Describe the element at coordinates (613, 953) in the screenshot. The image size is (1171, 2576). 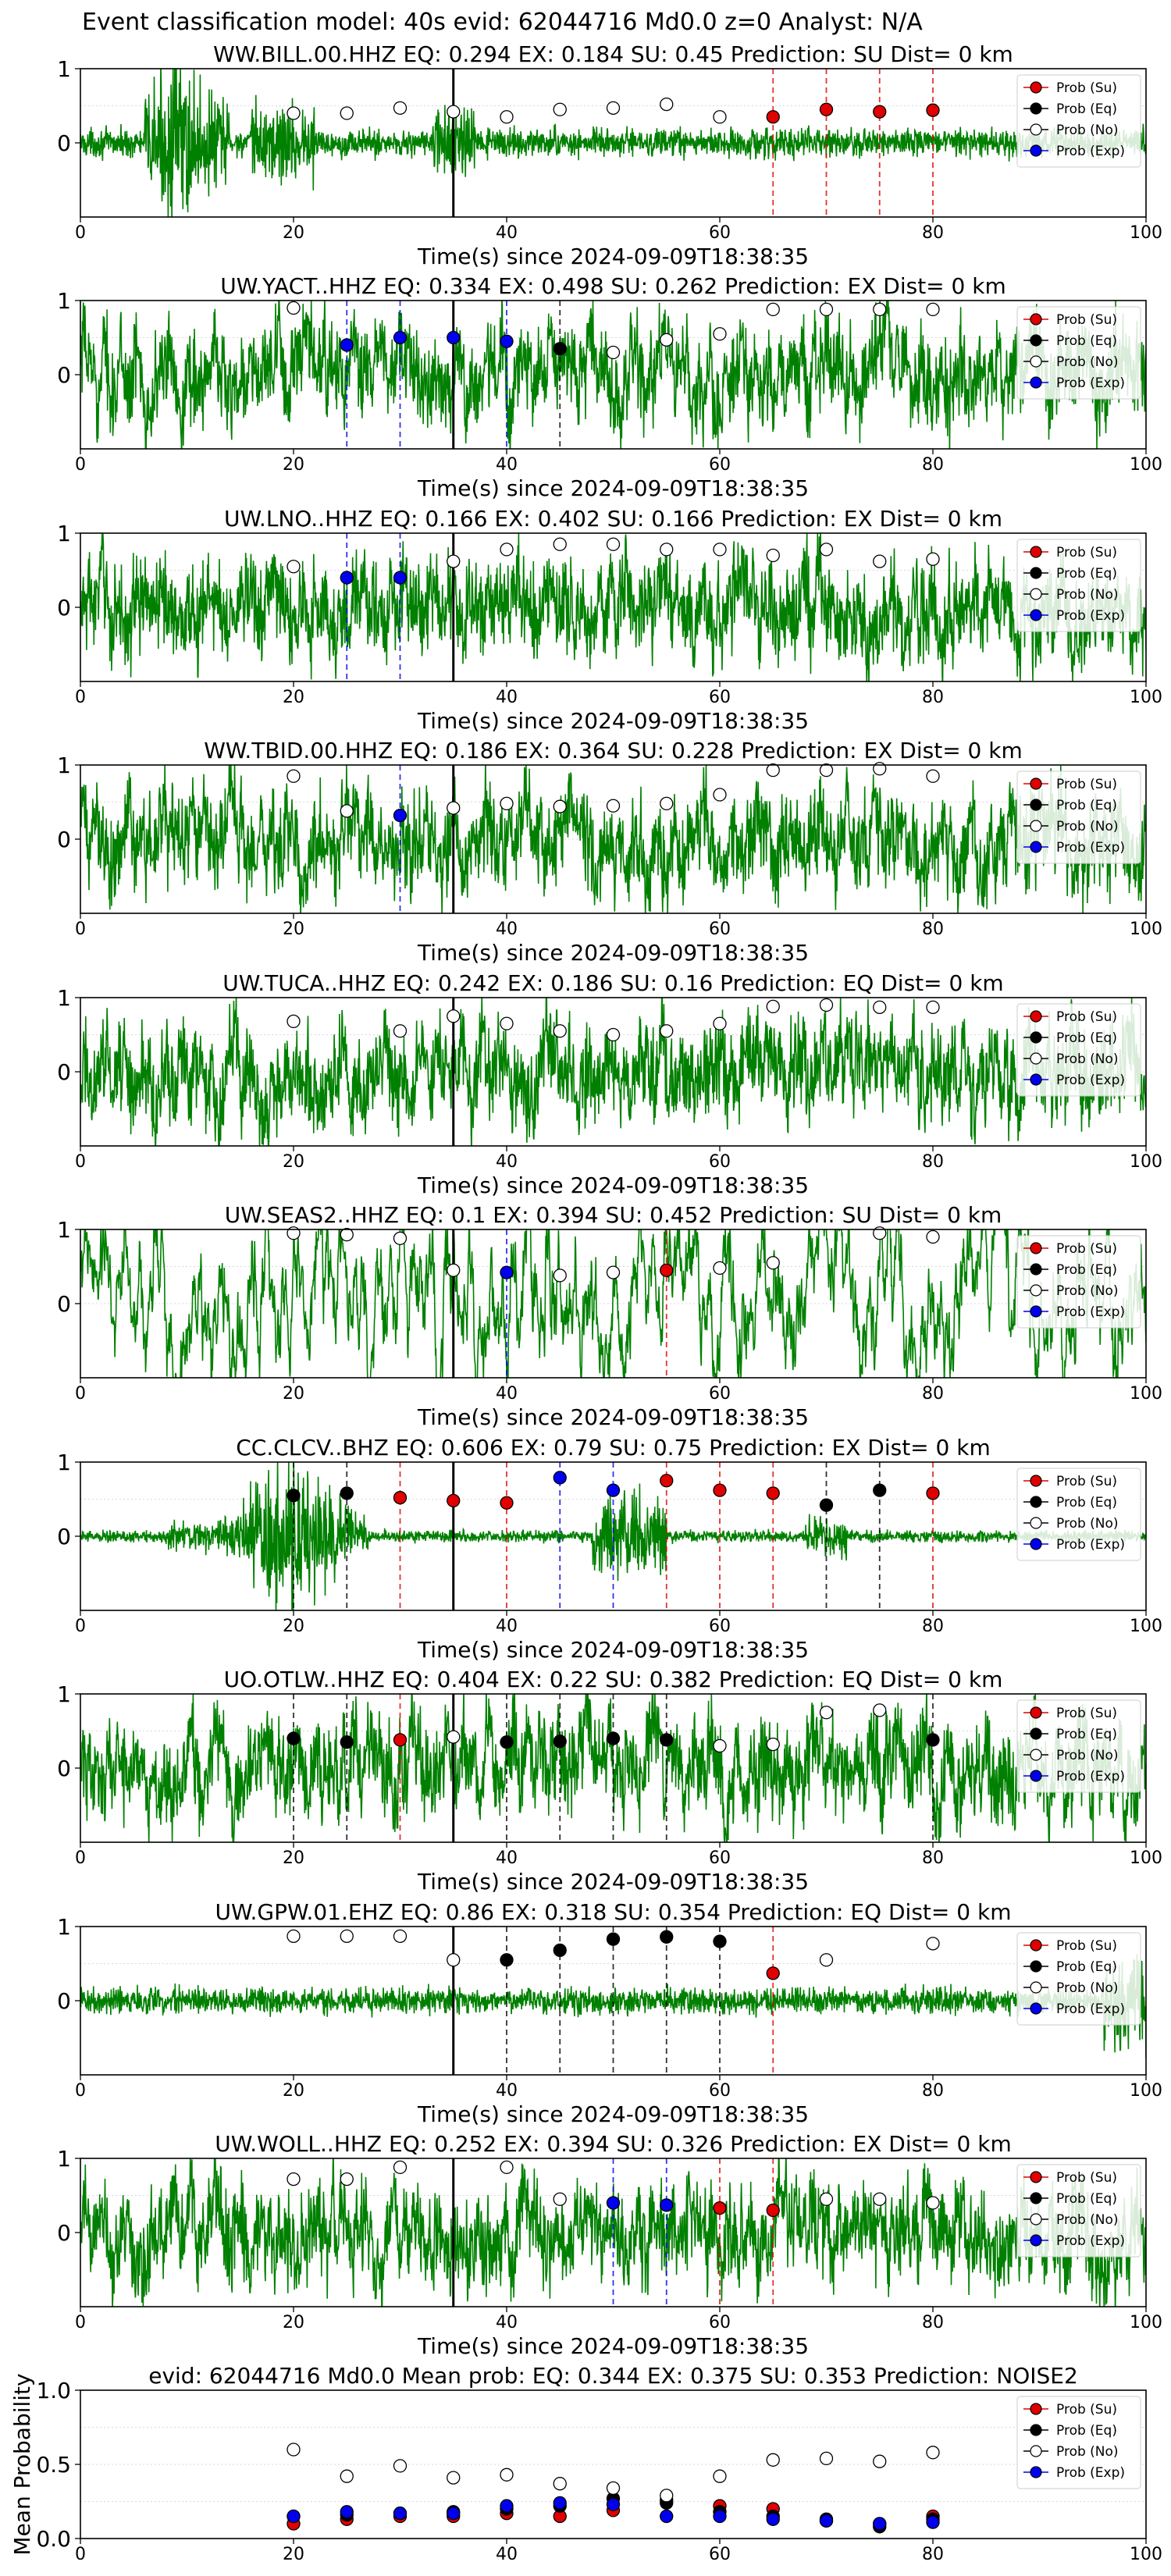
I see `x-axis-label: Time(s) since 2024-09-09T18:38:35` at that location.